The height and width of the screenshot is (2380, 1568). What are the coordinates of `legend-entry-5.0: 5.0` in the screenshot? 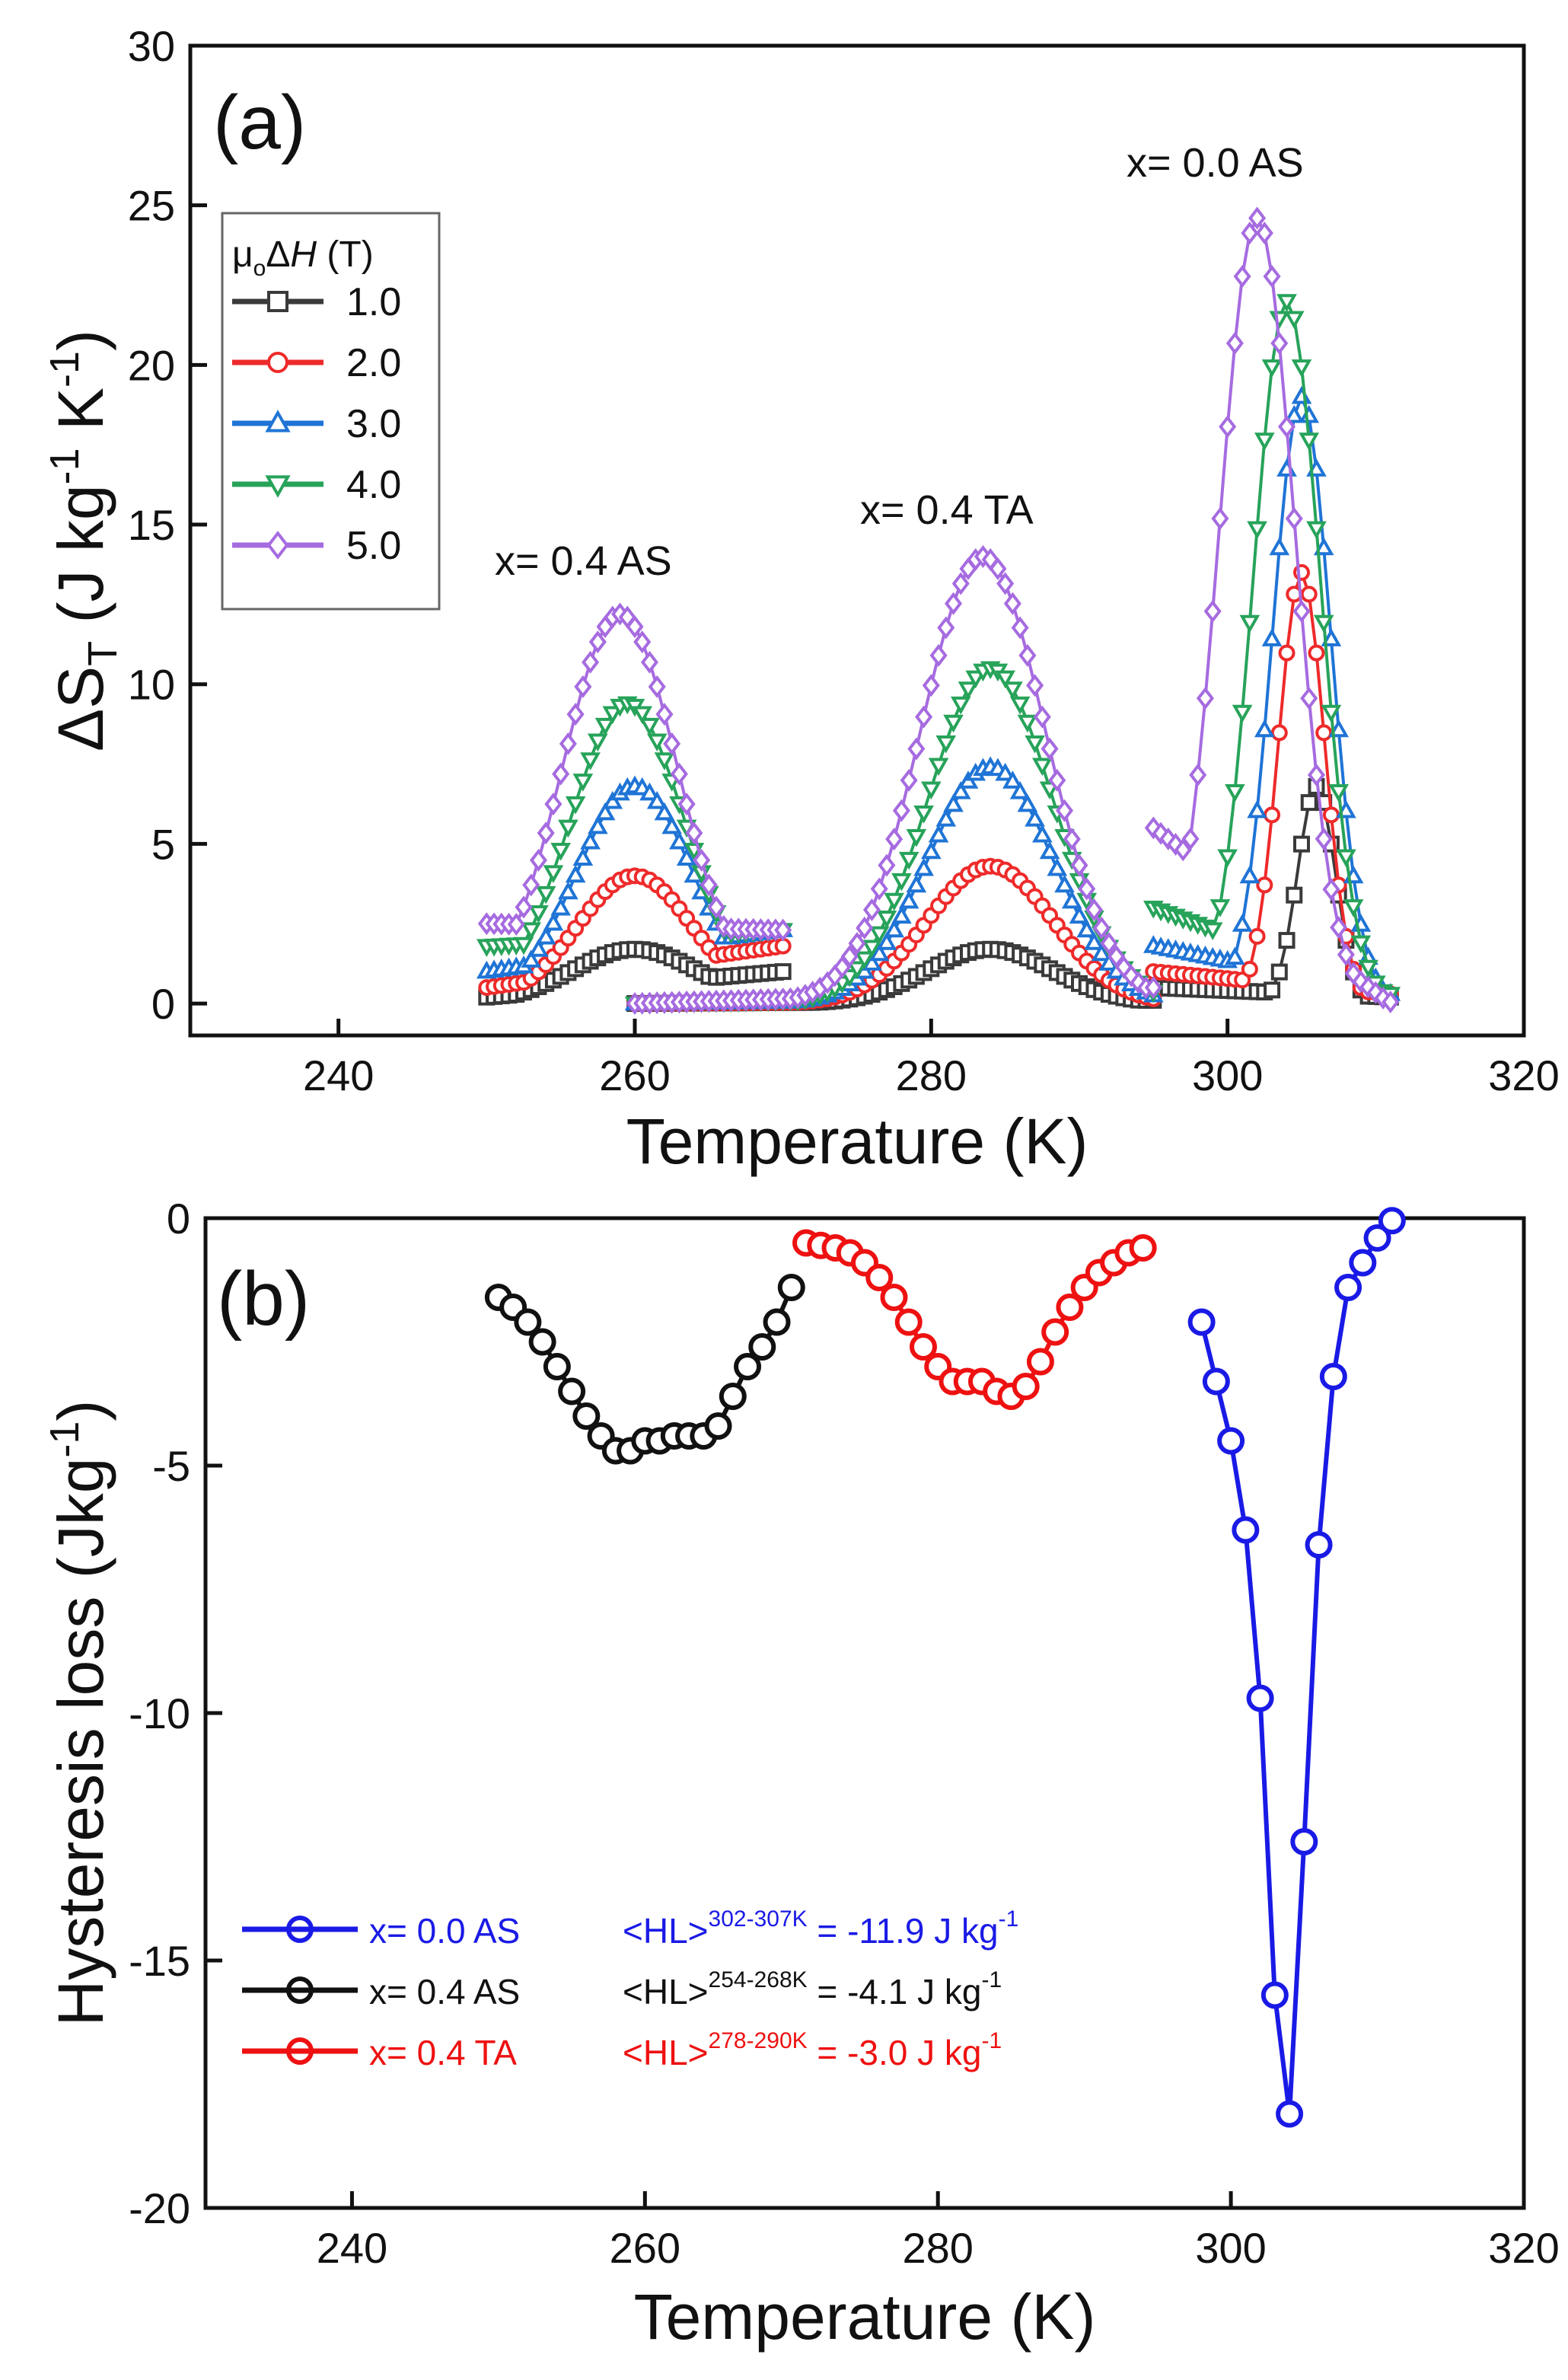 It's located at (316, 546).